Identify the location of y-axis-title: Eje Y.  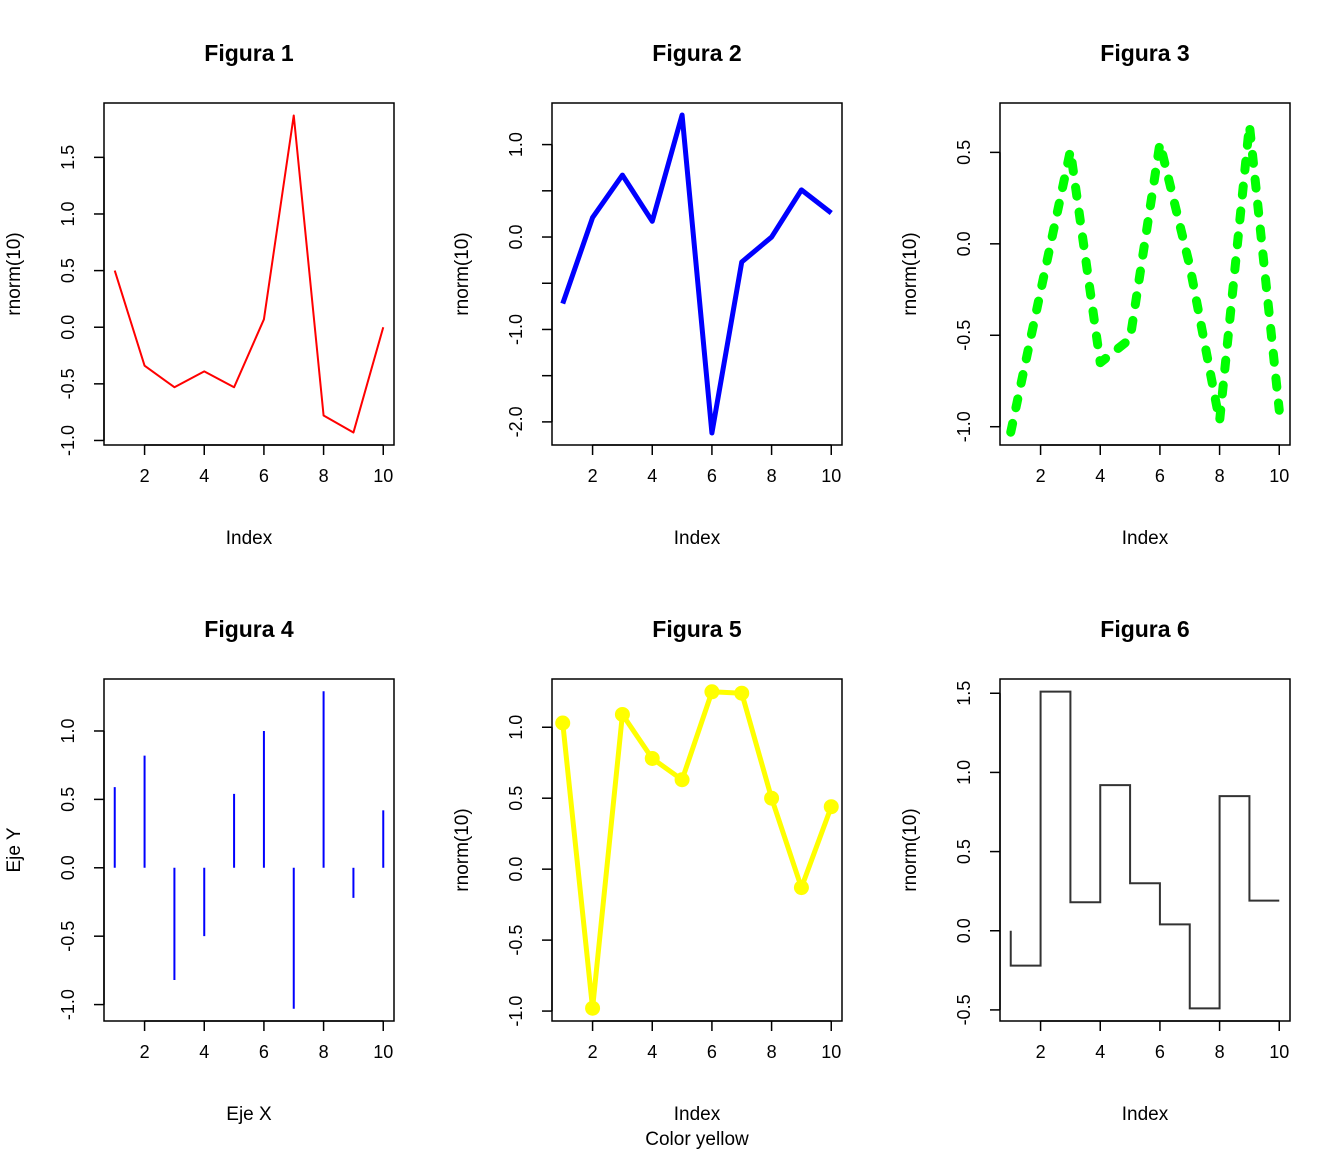
(14, 849).